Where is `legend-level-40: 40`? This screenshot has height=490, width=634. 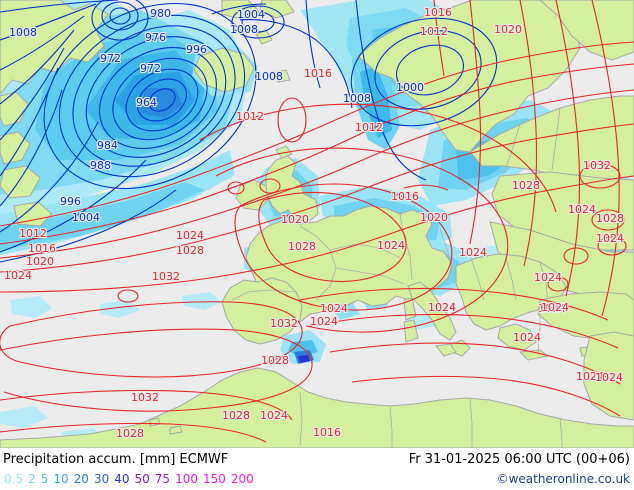
legend-level-40: 40 is located at coordinates (122, 479).